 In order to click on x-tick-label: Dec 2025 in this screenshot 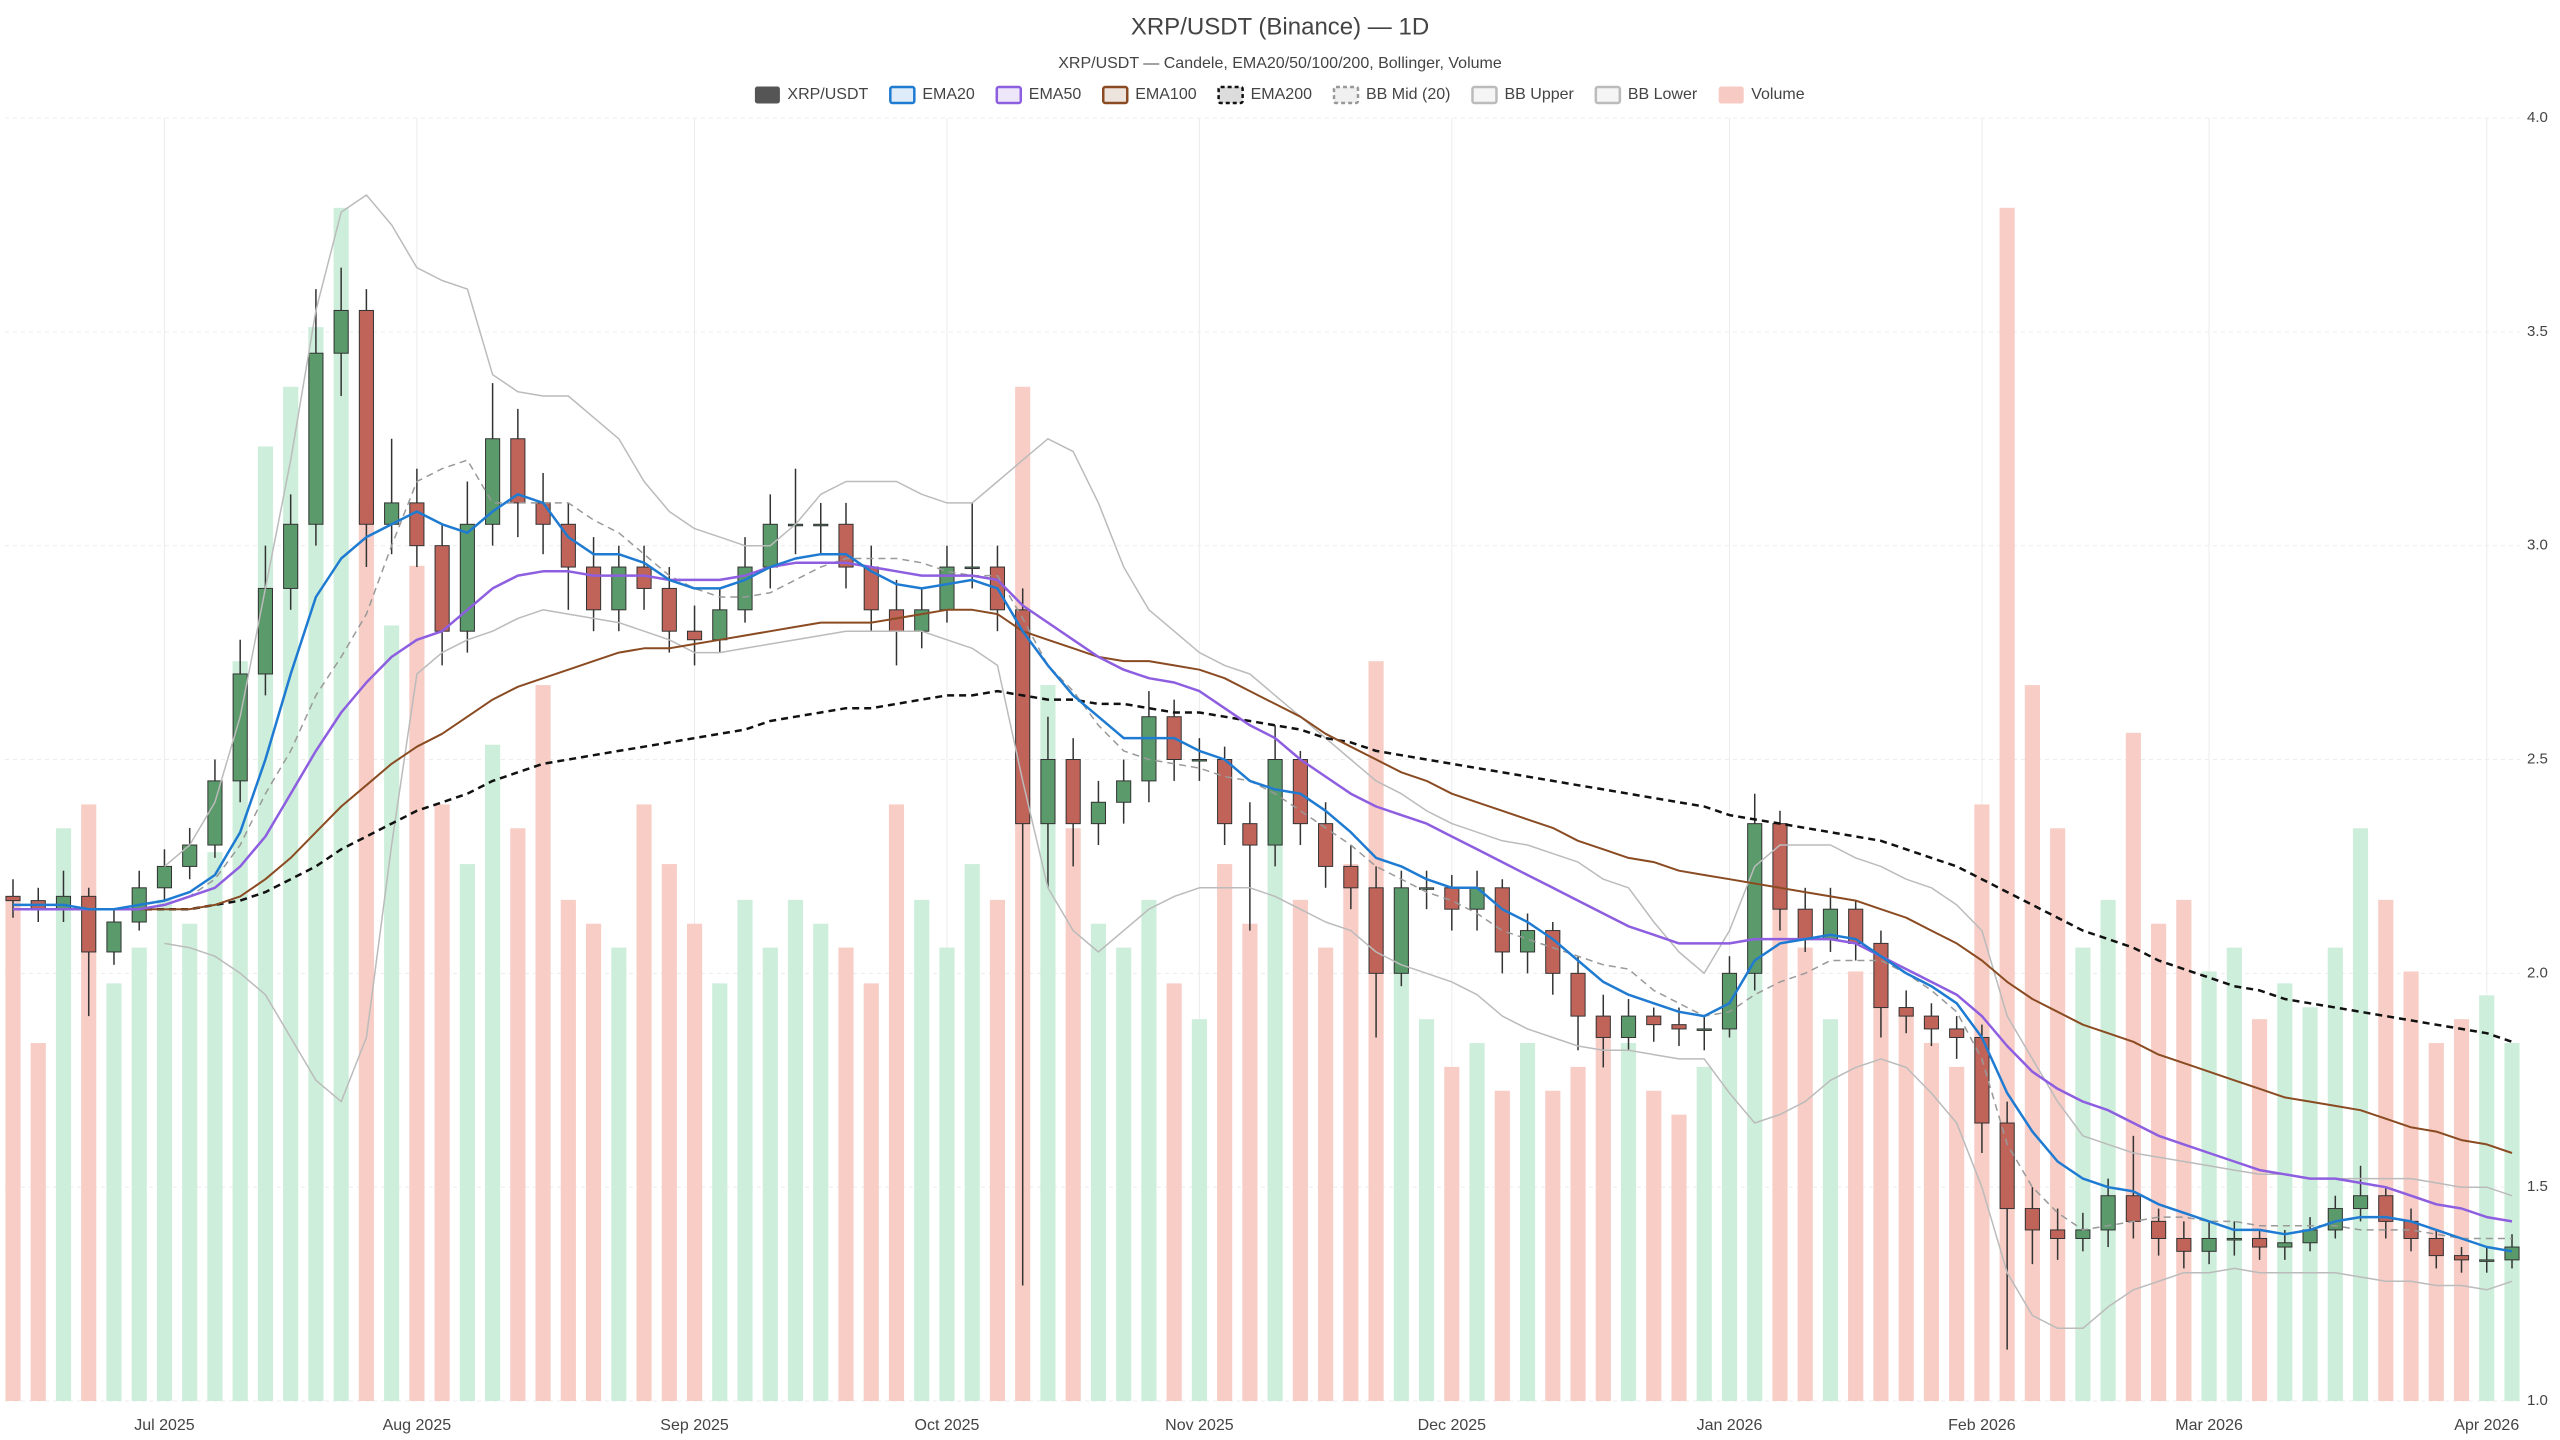, I will do `click(1452, 1425)`.